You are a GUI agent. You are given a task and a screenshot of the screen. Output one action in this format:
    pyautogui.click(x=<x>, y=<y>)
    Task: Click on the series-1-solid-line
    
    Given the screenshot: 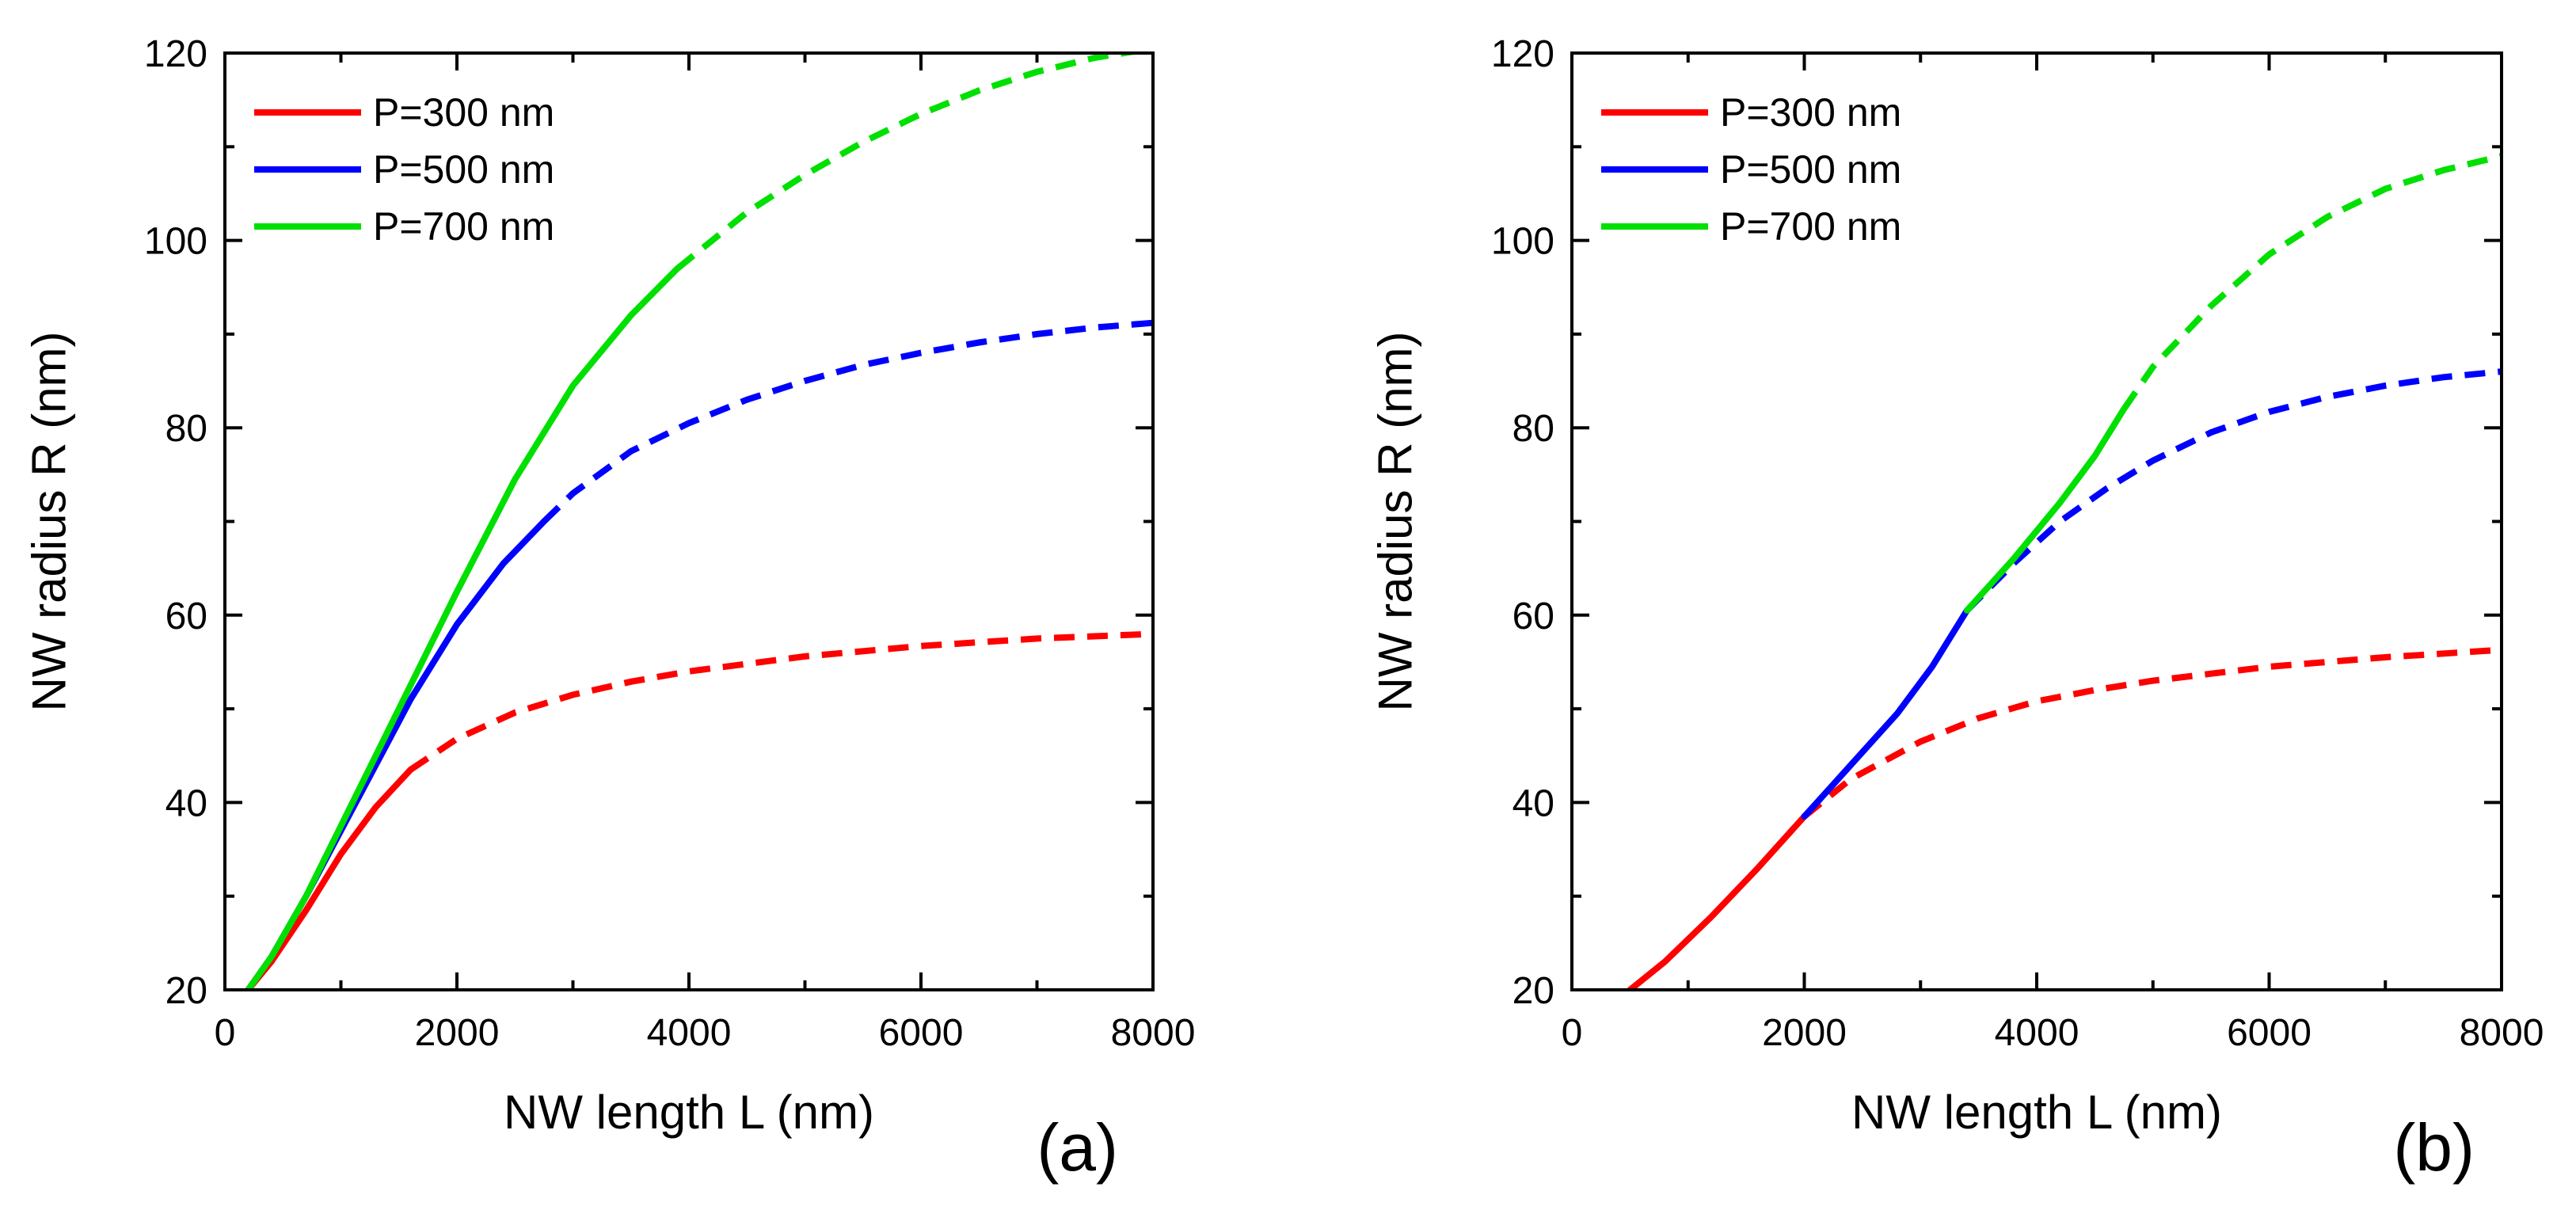 What is the action you would take?
    pyautogui.click(x=1885, y=714)
    